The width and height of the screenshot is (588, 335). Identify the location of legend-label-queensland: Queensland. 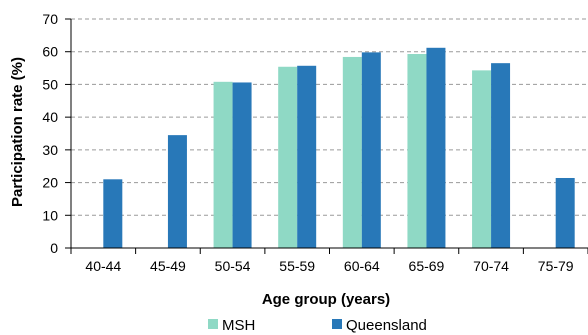
(386, 325).